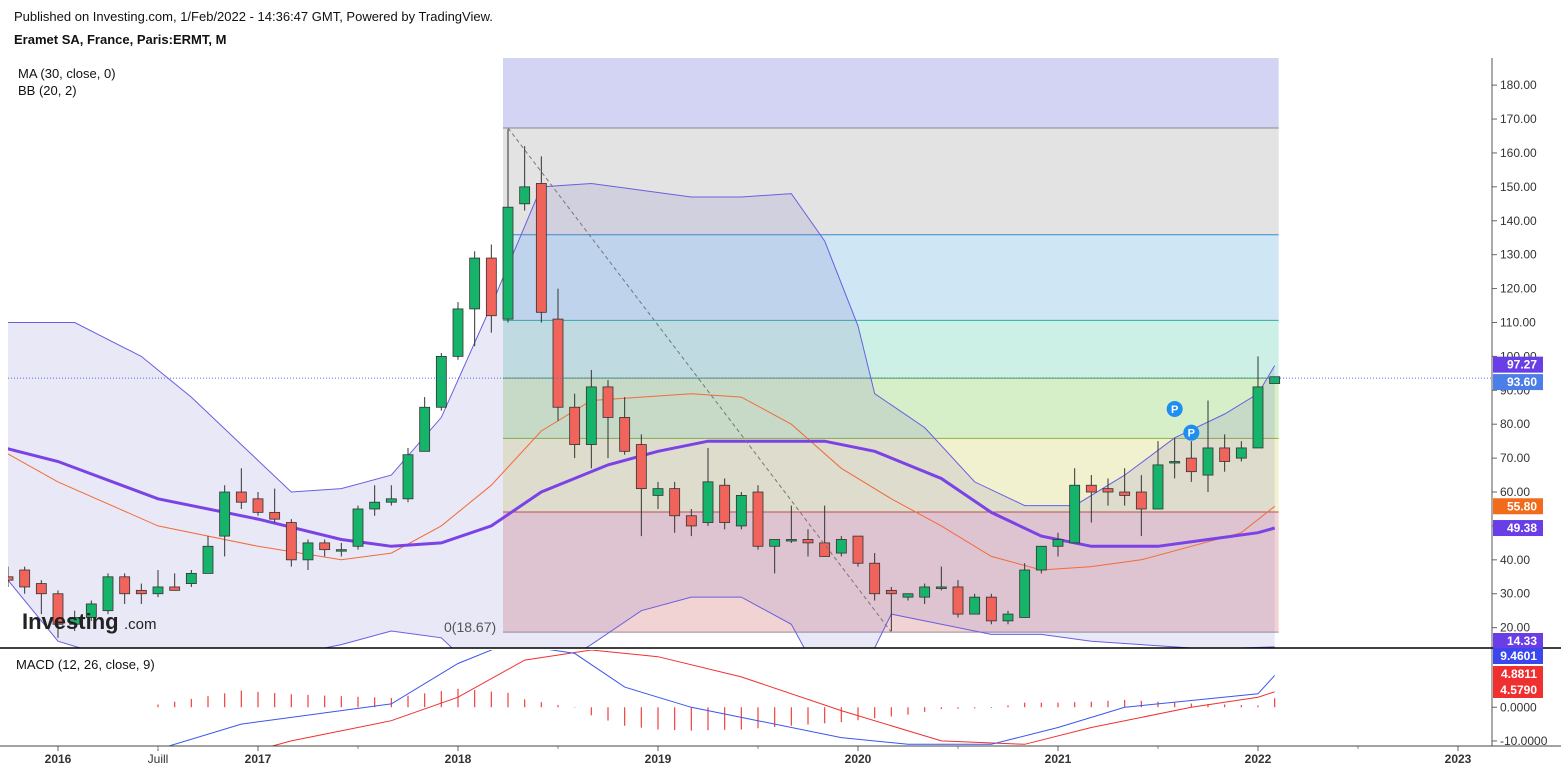  What do you see at coordinates (1518, 255) in the screenshot?
I see `y-tick-label: 130.00` at bounding box center [1518, 255].